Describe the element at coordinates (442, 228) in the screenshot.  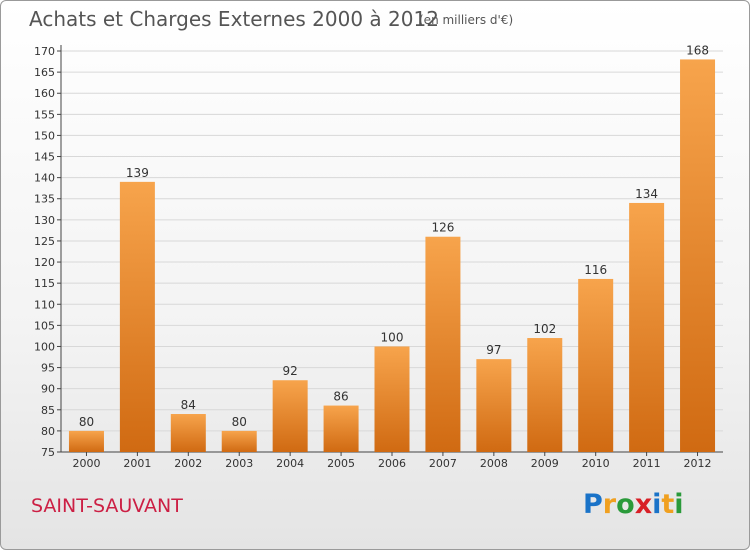
I see `bar-value-label: 126` at that location.